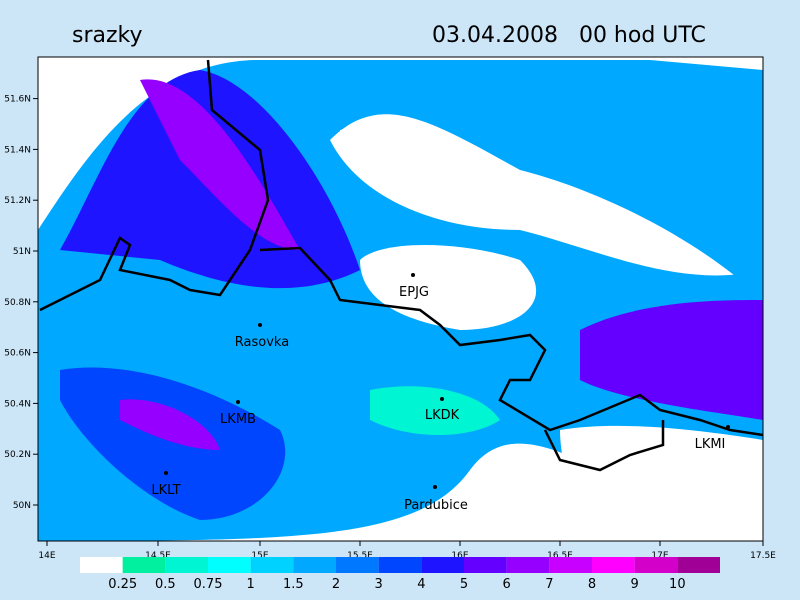 The height and width of the screenshot is (600, 800). Describe the element at coordinates (659, 556) in the screenshot. I see `x-tick-label: 17E` at that location.